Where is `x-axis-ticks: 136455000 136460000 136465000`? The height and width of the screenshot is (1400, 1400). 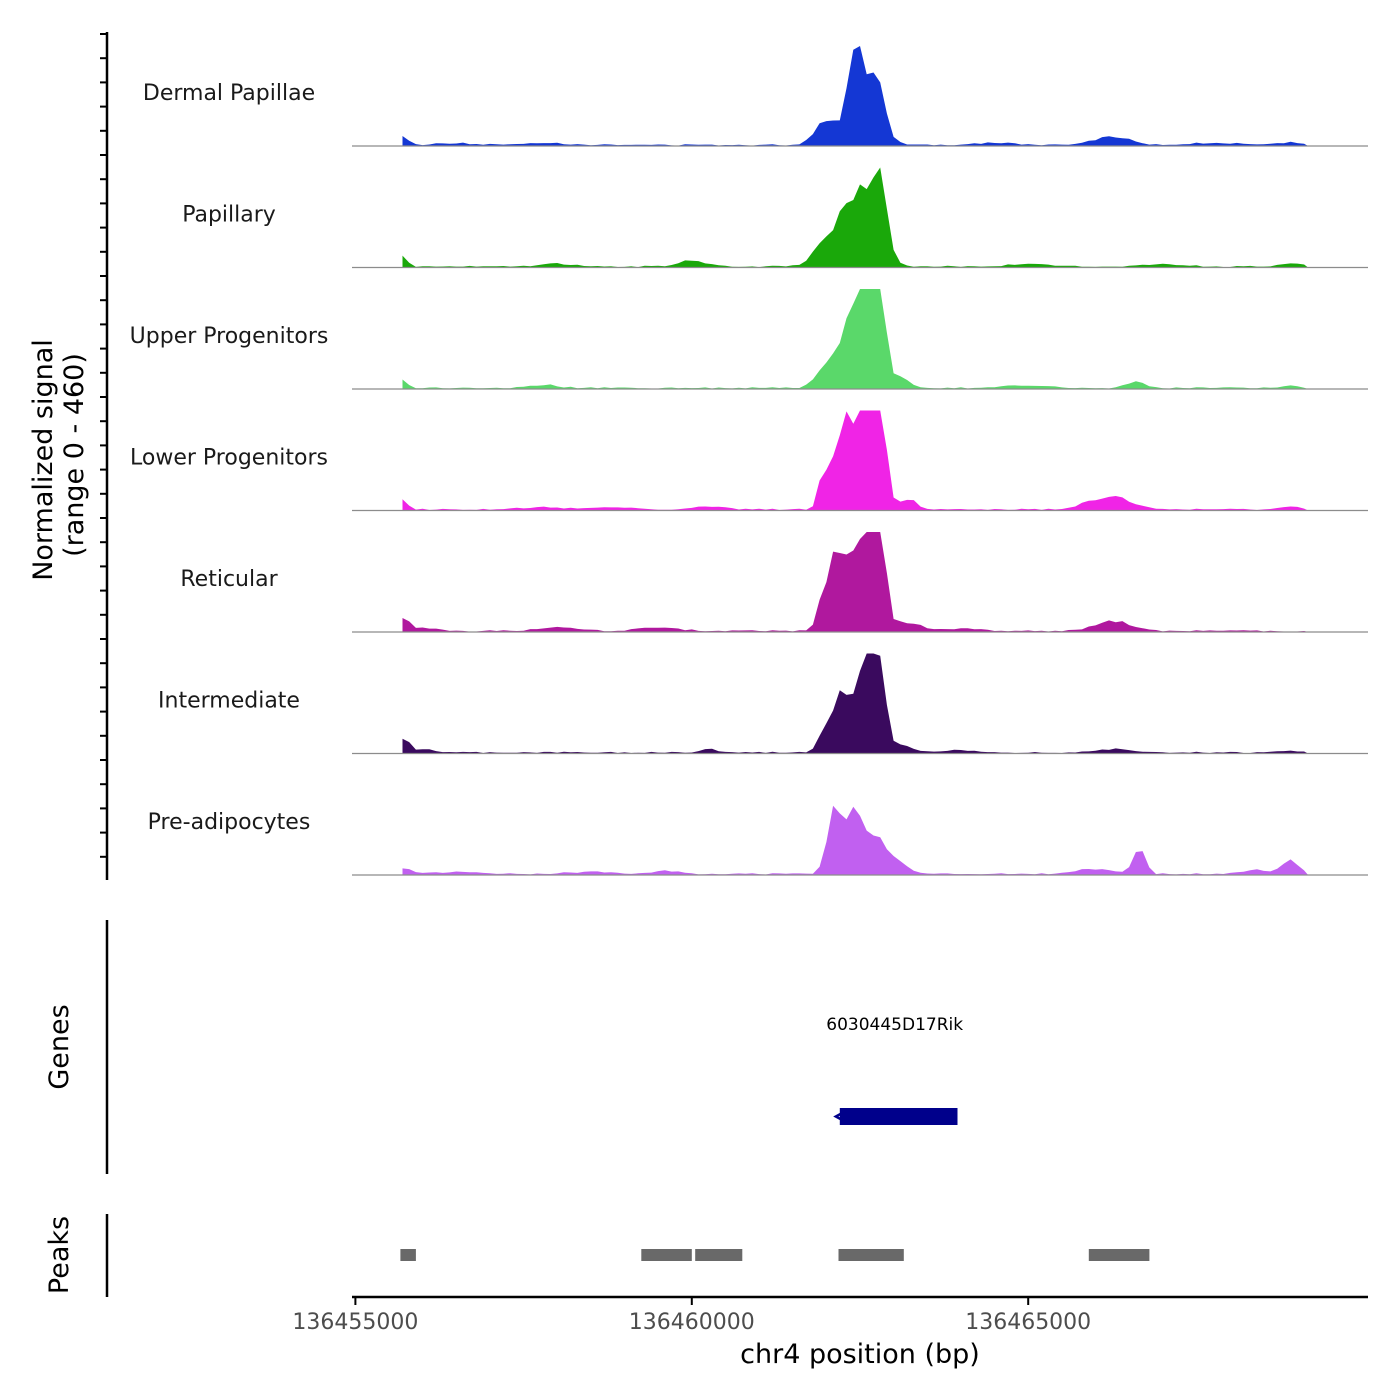 x-axis-ticks: 136455000 136460000 136465000 is located at coordinates (691, 1316).